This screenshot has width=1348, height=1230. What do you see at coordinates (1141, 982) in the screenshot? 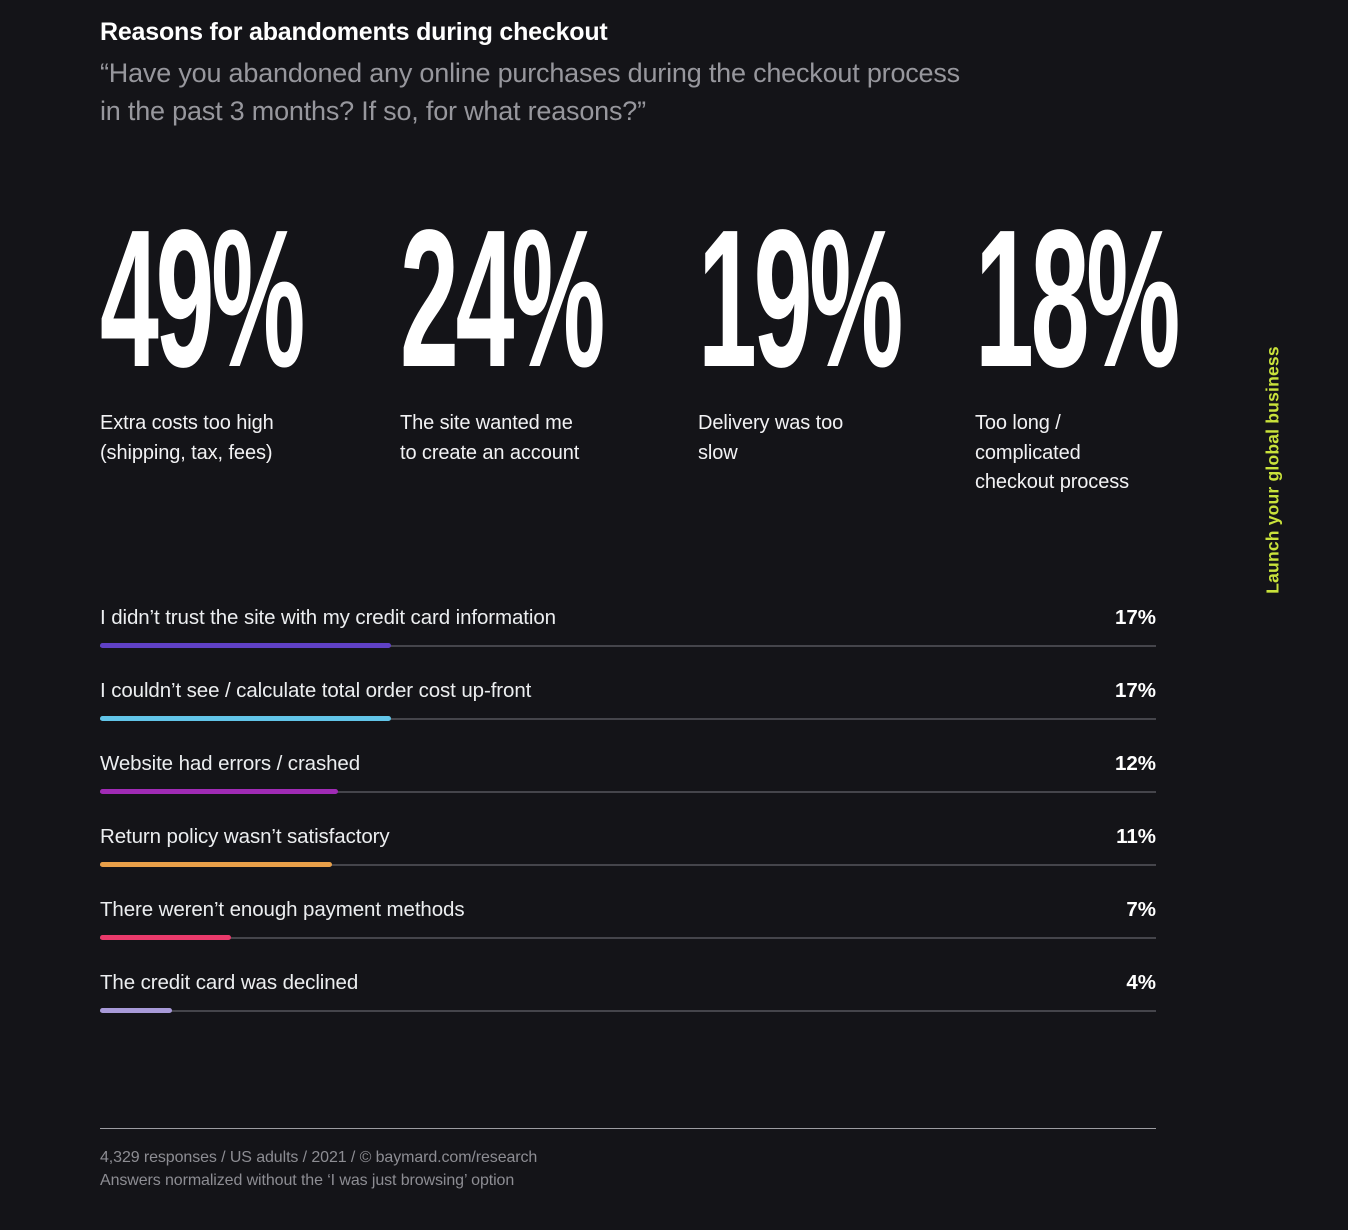
I see `bar-row-value: 4%` at bounding box center [1141, 982].